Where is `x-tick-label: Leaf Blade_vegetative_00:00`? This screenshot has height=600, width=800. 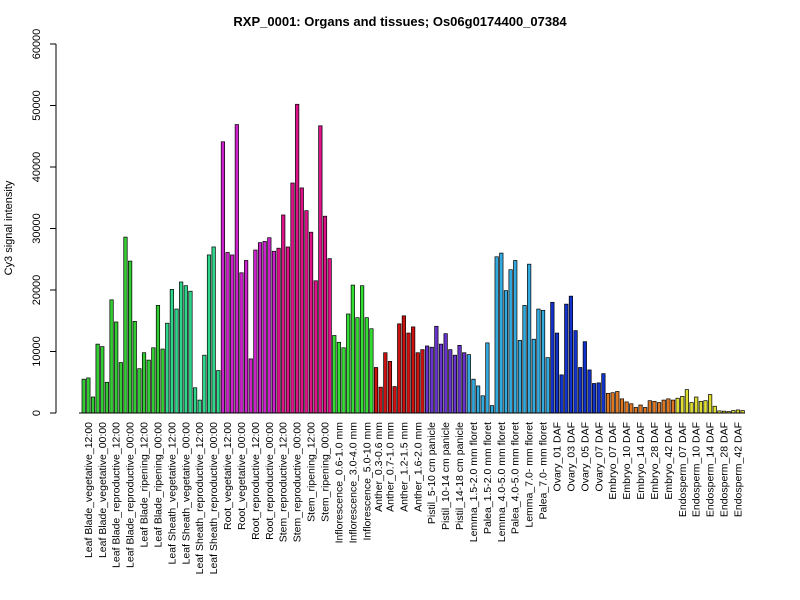 x-tick-label: Leaf Blade_vegetative_00:00 is located at coordinates (103, 490).